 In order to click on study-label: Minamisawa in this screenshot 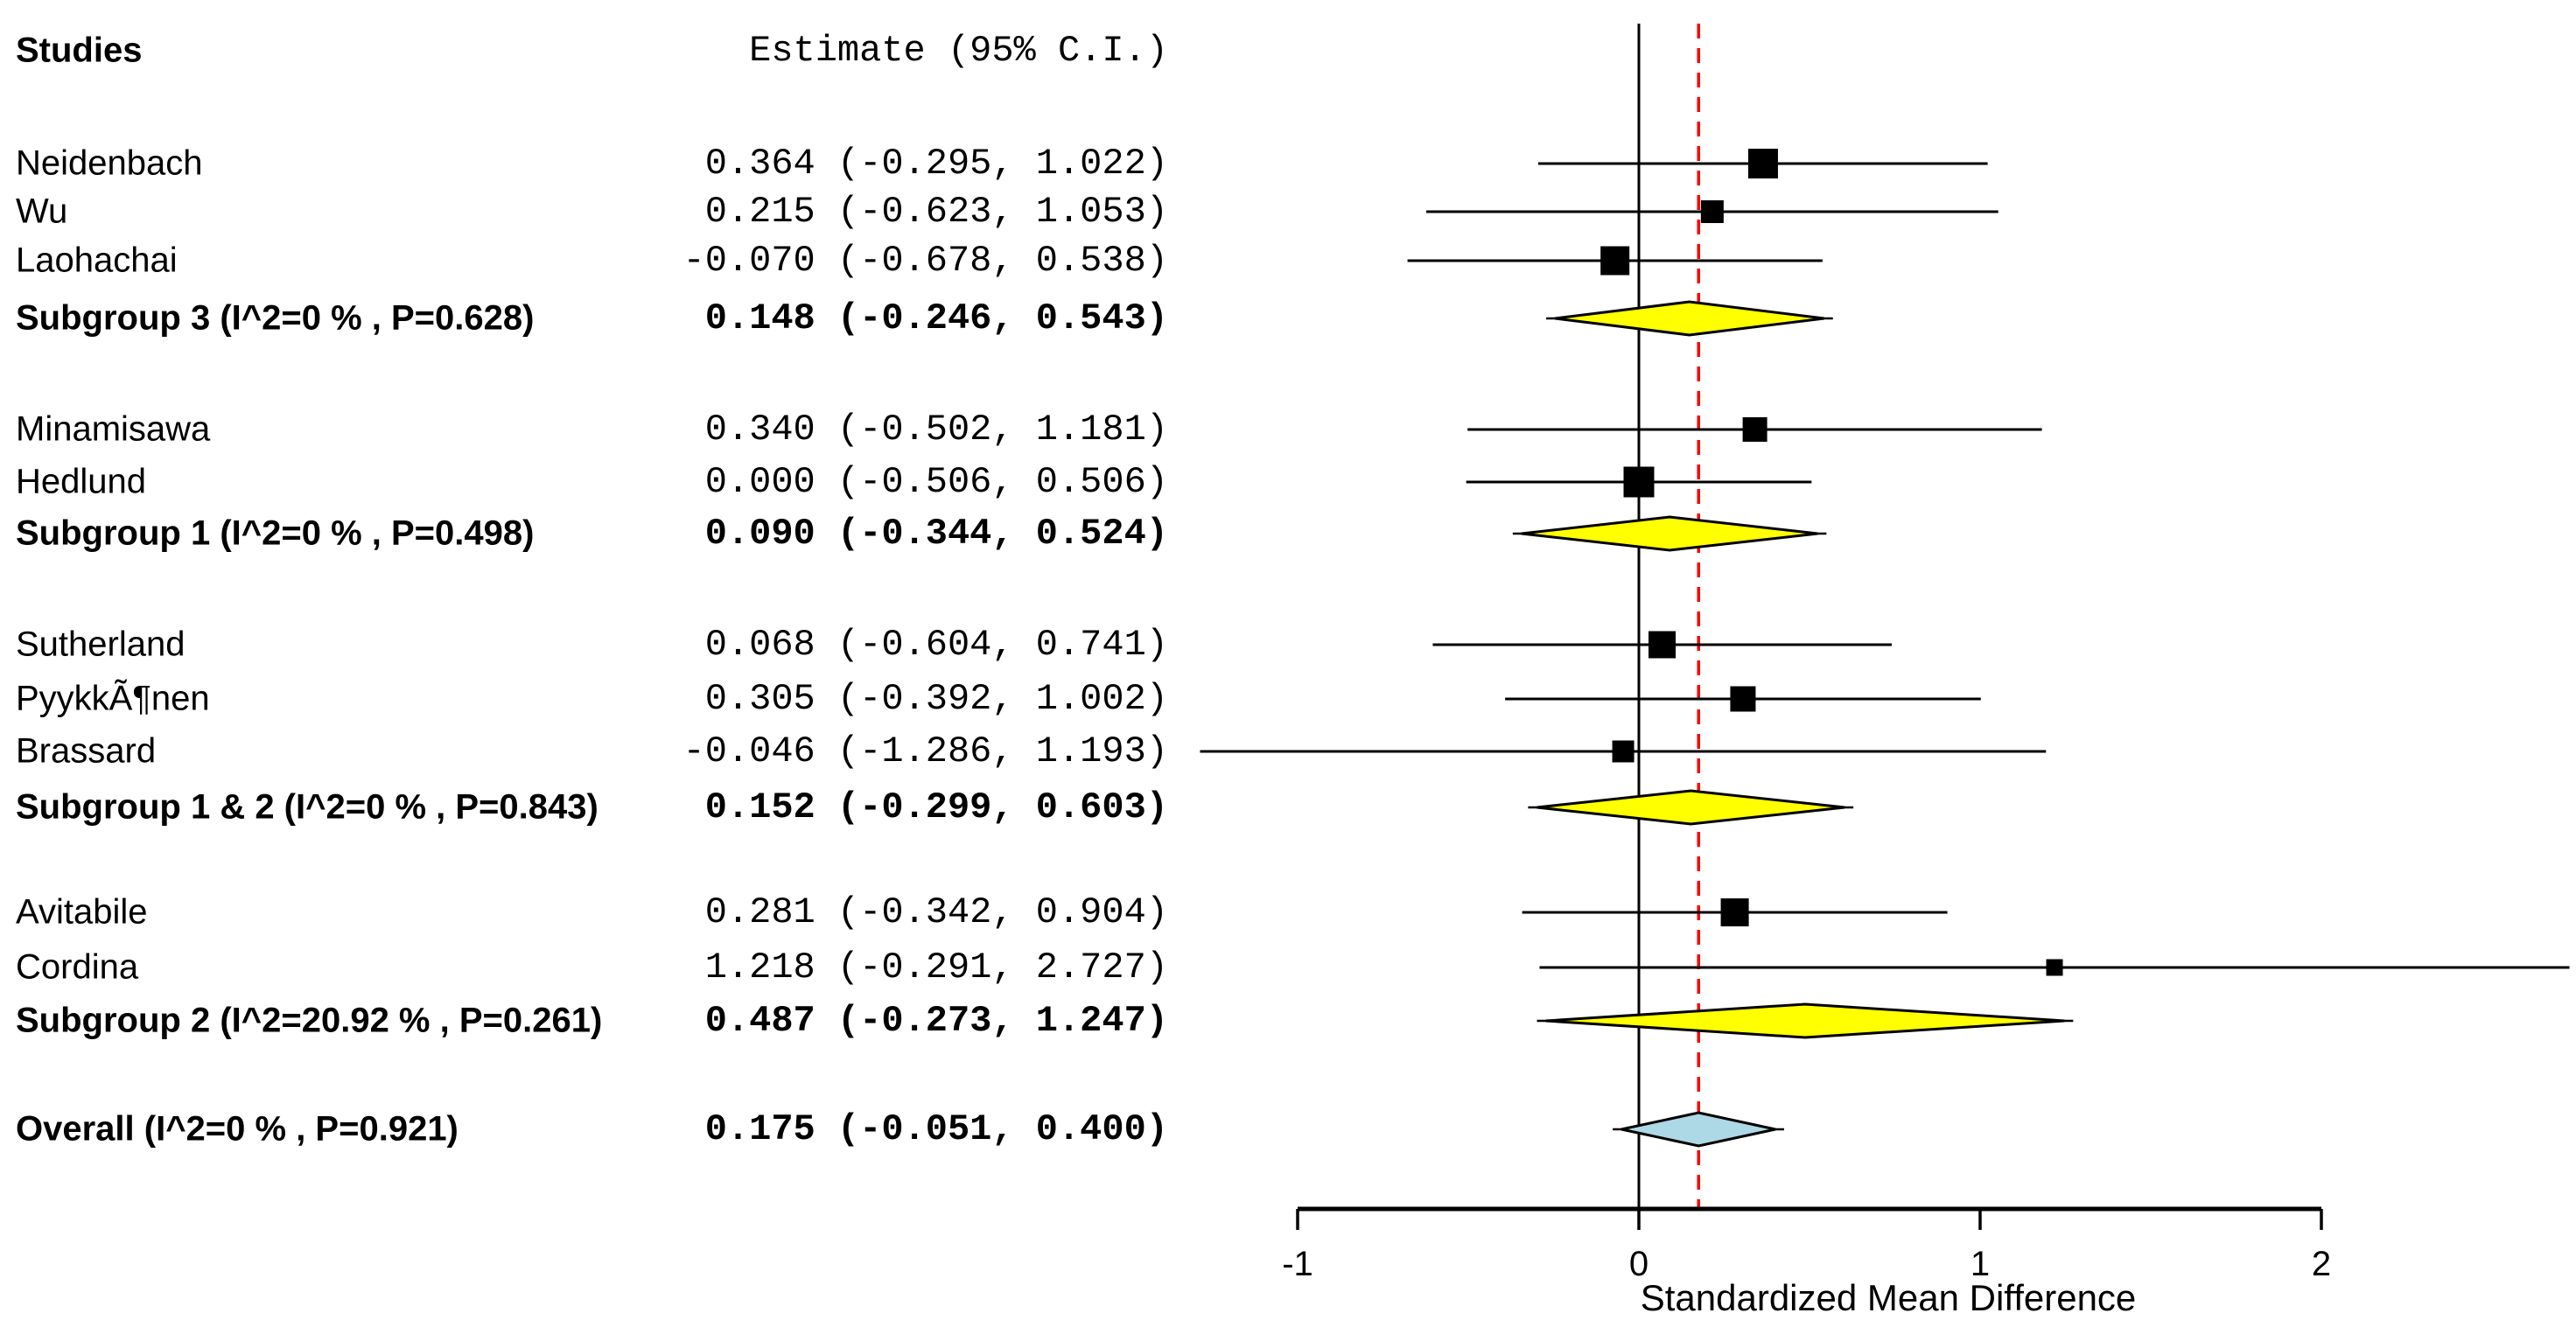, I will do `click(113, 429)`.